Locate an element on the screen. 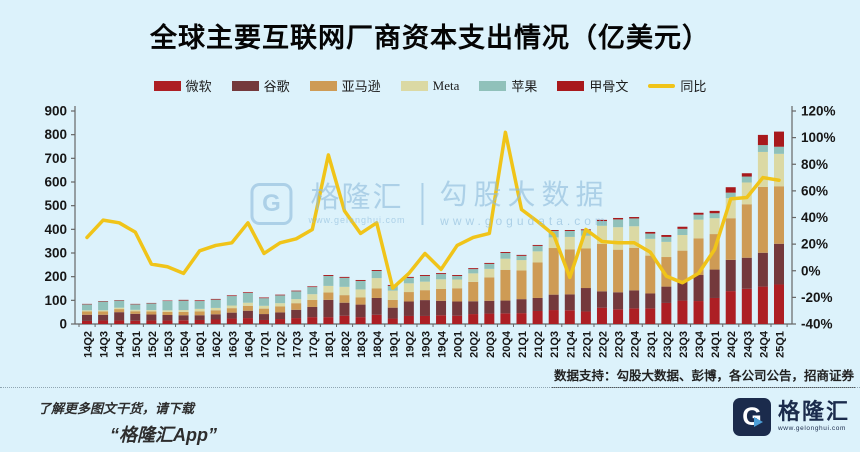 The height and width of the screenshot is (452, 860). bar-20Q1 is located at coordinates (457, 299).